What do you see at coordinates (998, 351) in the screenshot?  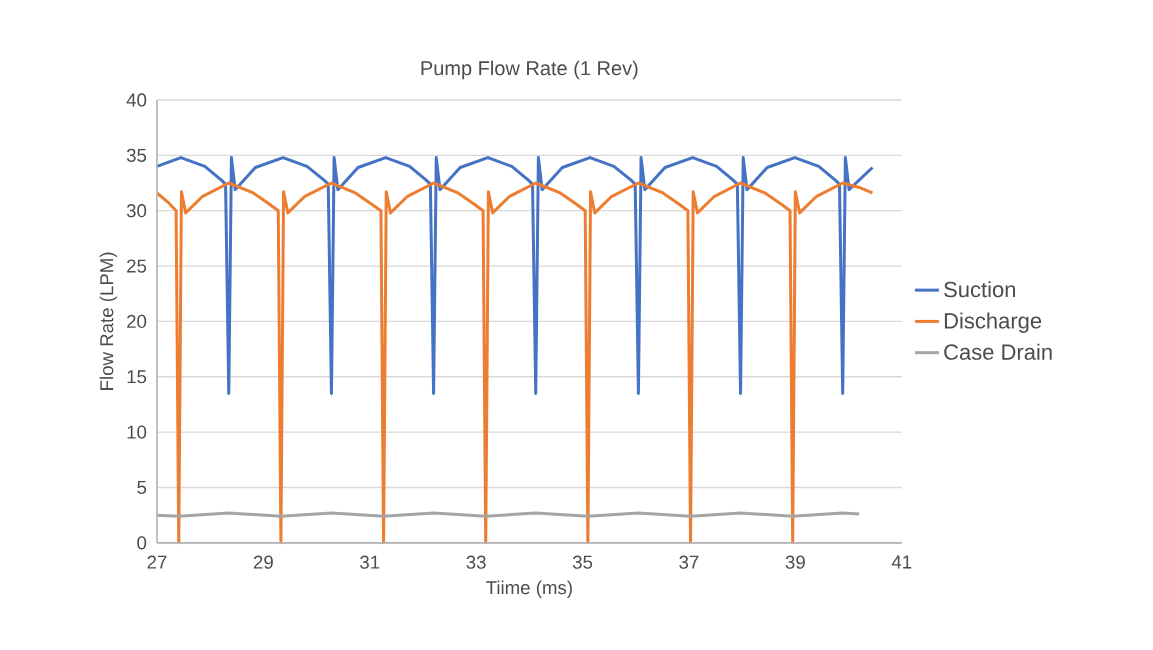 I see `legend-label: Case Drain` at bounding box center [998, 351].